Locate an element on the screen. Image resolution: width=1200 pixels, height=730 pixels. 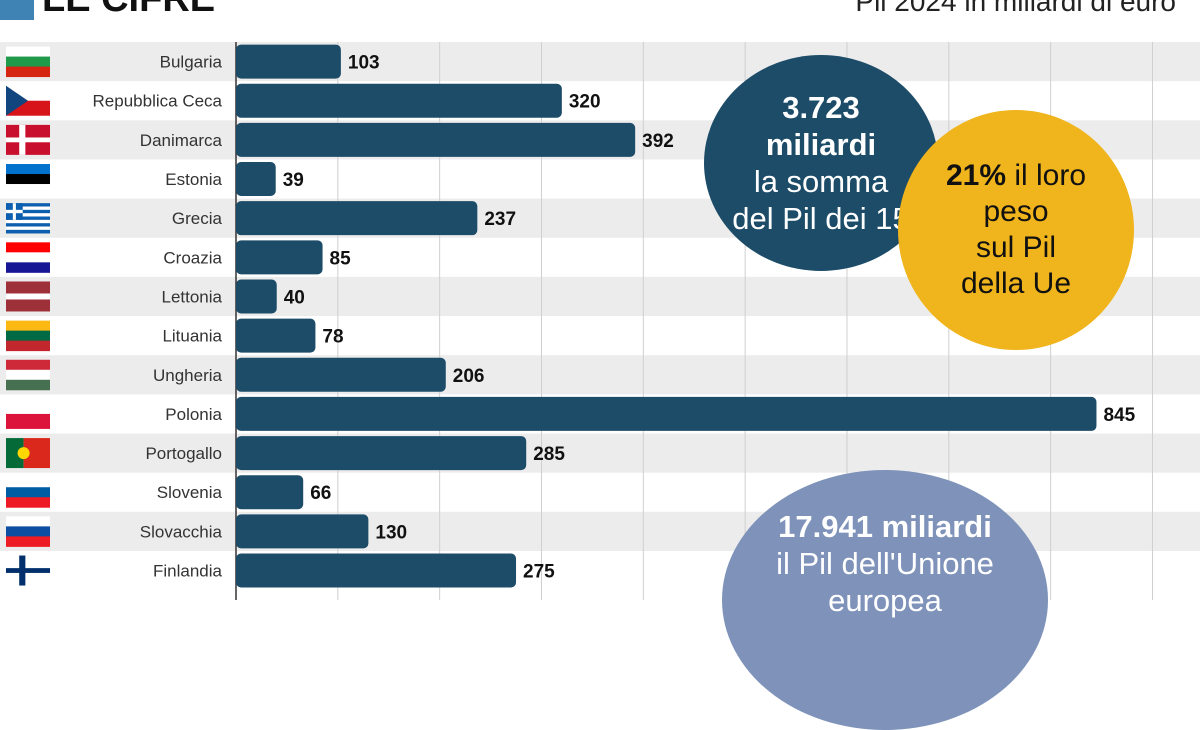
value-label: 130 is located at coordinates (391, 532).